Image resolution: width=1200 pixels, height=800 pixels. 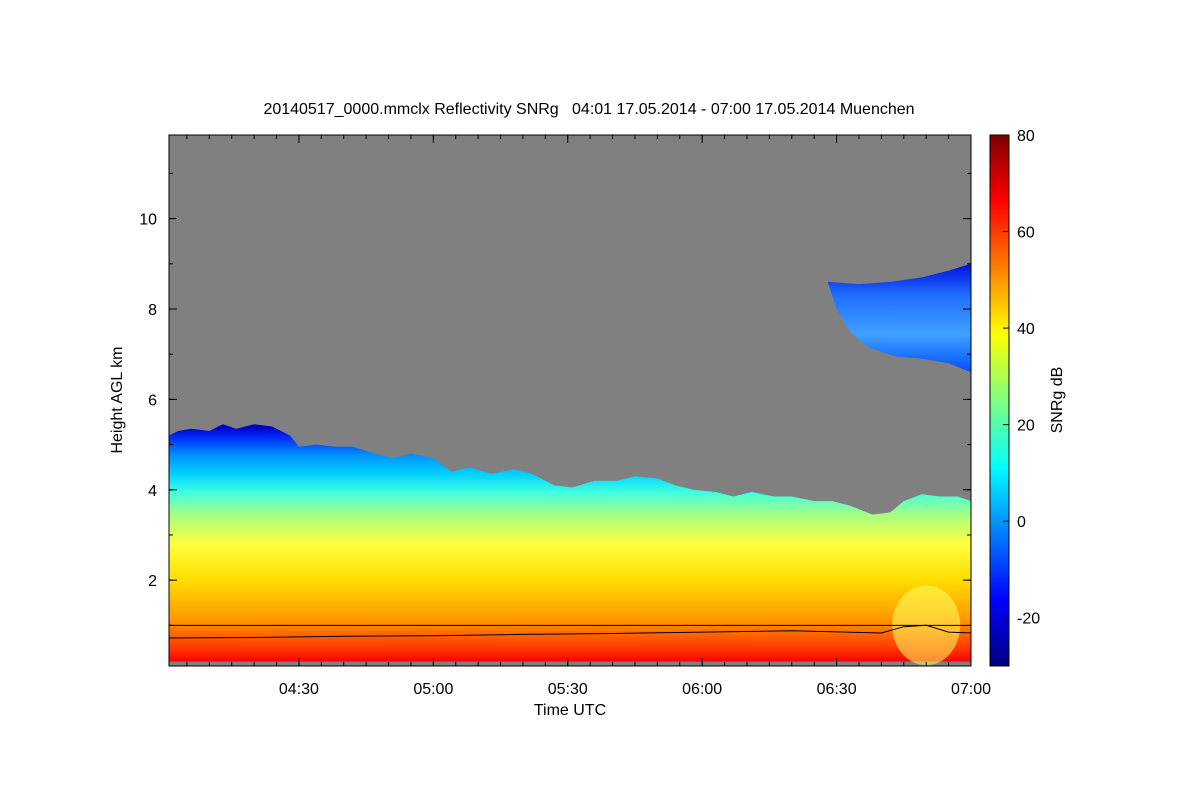 I want to click on y-tick-label: 6, so click(x=152, y=400).